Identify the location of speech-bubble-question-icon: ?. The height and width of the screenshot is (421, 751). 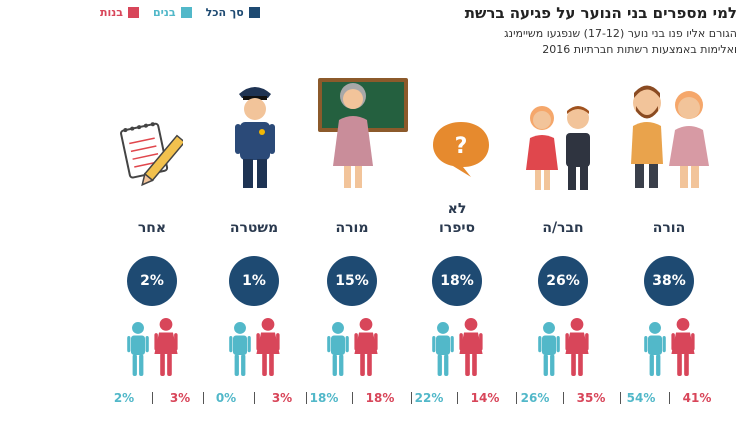
(461, 149).